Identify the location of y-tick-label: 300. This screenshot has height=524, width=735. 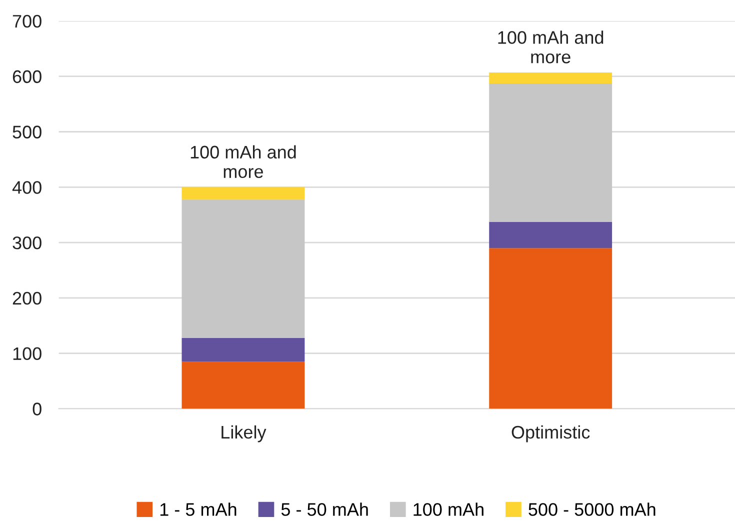
(27, 243).